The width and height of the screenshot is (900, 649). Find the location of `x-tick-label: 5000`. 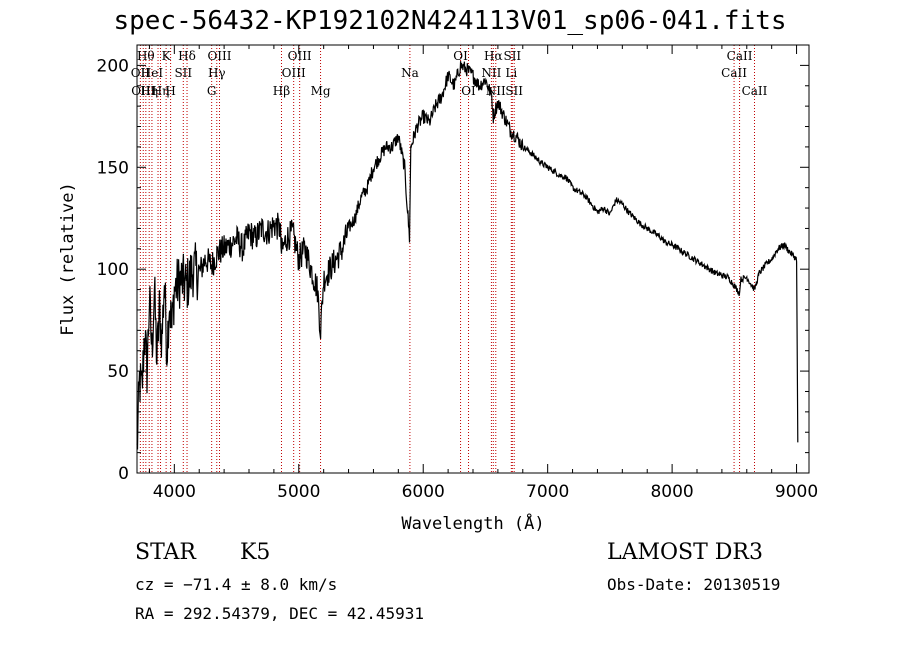

x-tick-label: 5000 is located at coordinates (298, 492).